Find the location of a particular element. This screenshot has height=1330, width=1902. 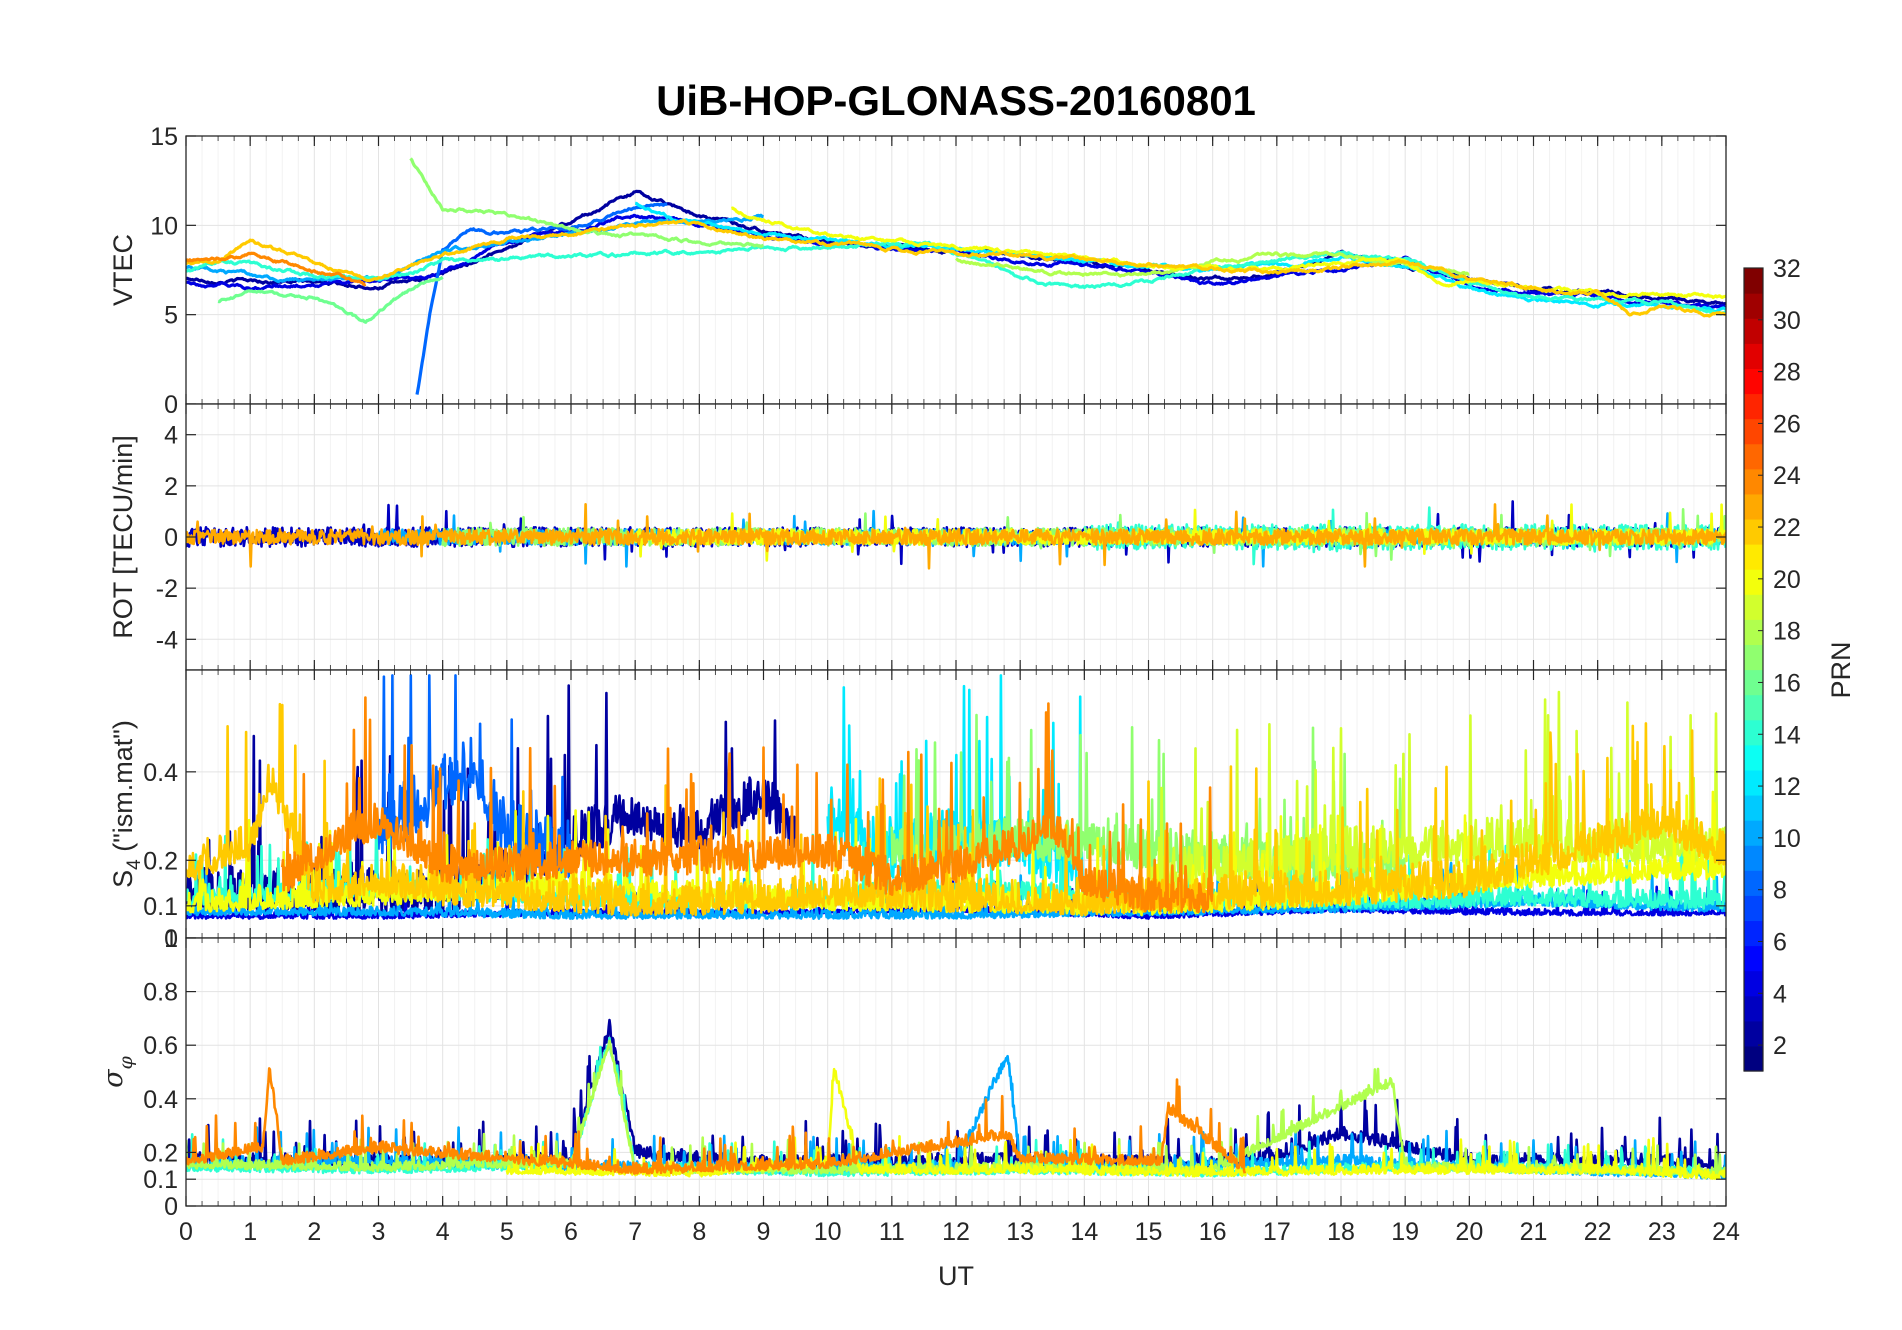

x-tick-label: 18 is located at coordinates (1341, 1232).